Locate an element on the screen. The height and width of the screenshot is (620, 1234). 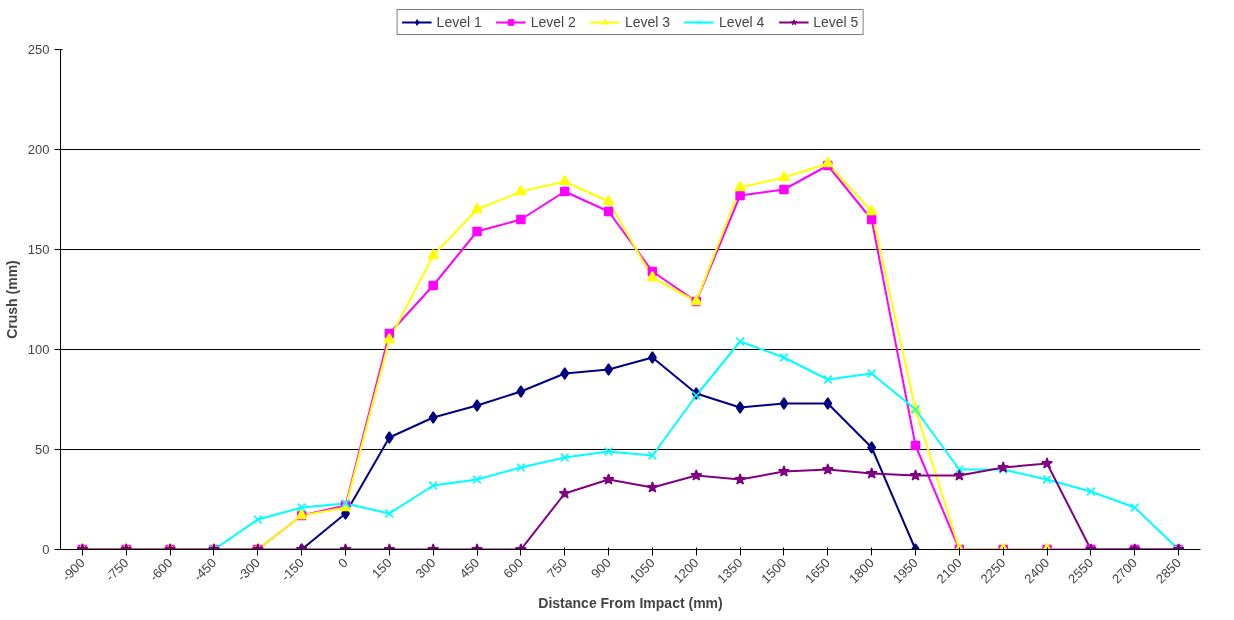
legend-label: Level 3 is located at coordinates (647, 22).